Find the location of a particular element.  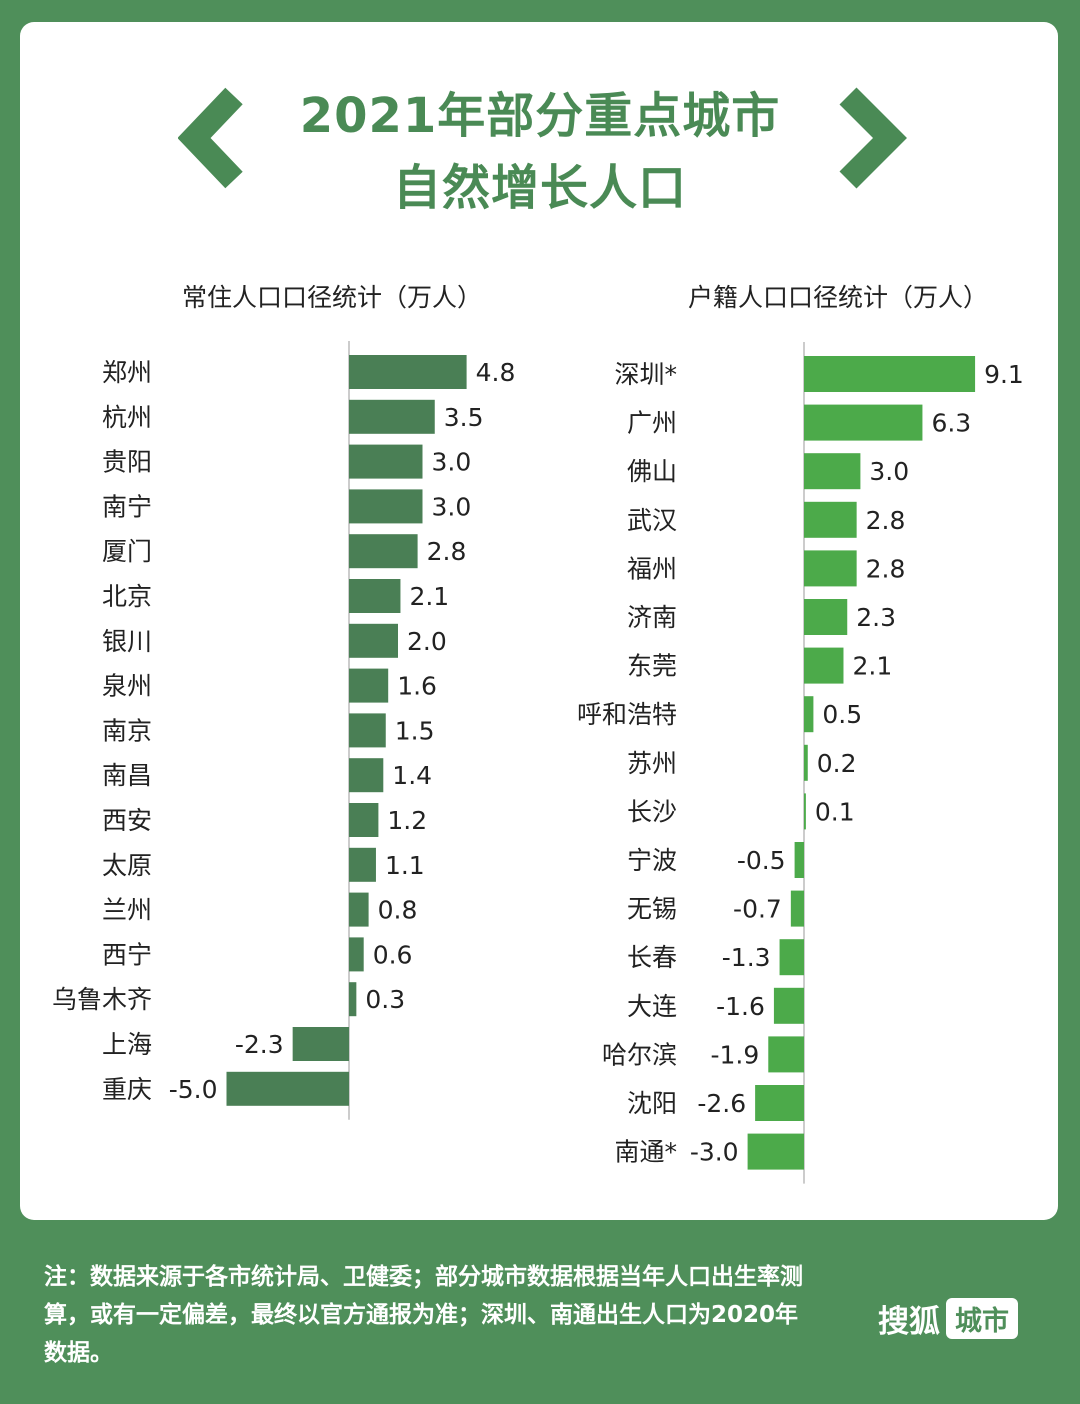

value-label: 0.2 is located at coordinates (837, 763).